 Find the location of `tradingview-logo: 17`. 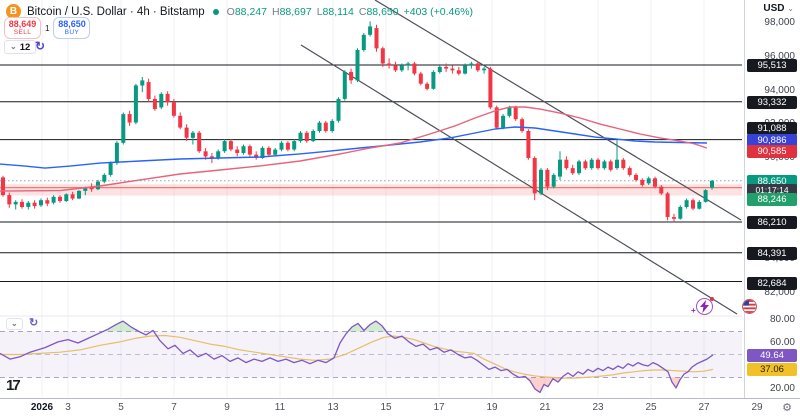

tradingview-logo: 17 is located at coordinates (13, 385).